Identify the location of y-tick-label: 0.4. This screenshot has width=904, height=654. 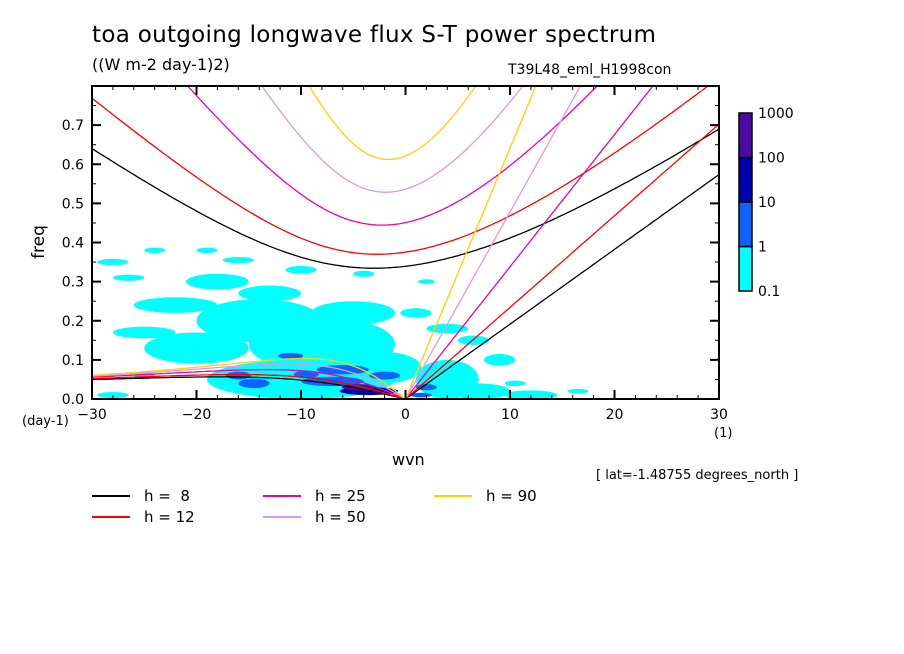
(73, 244).